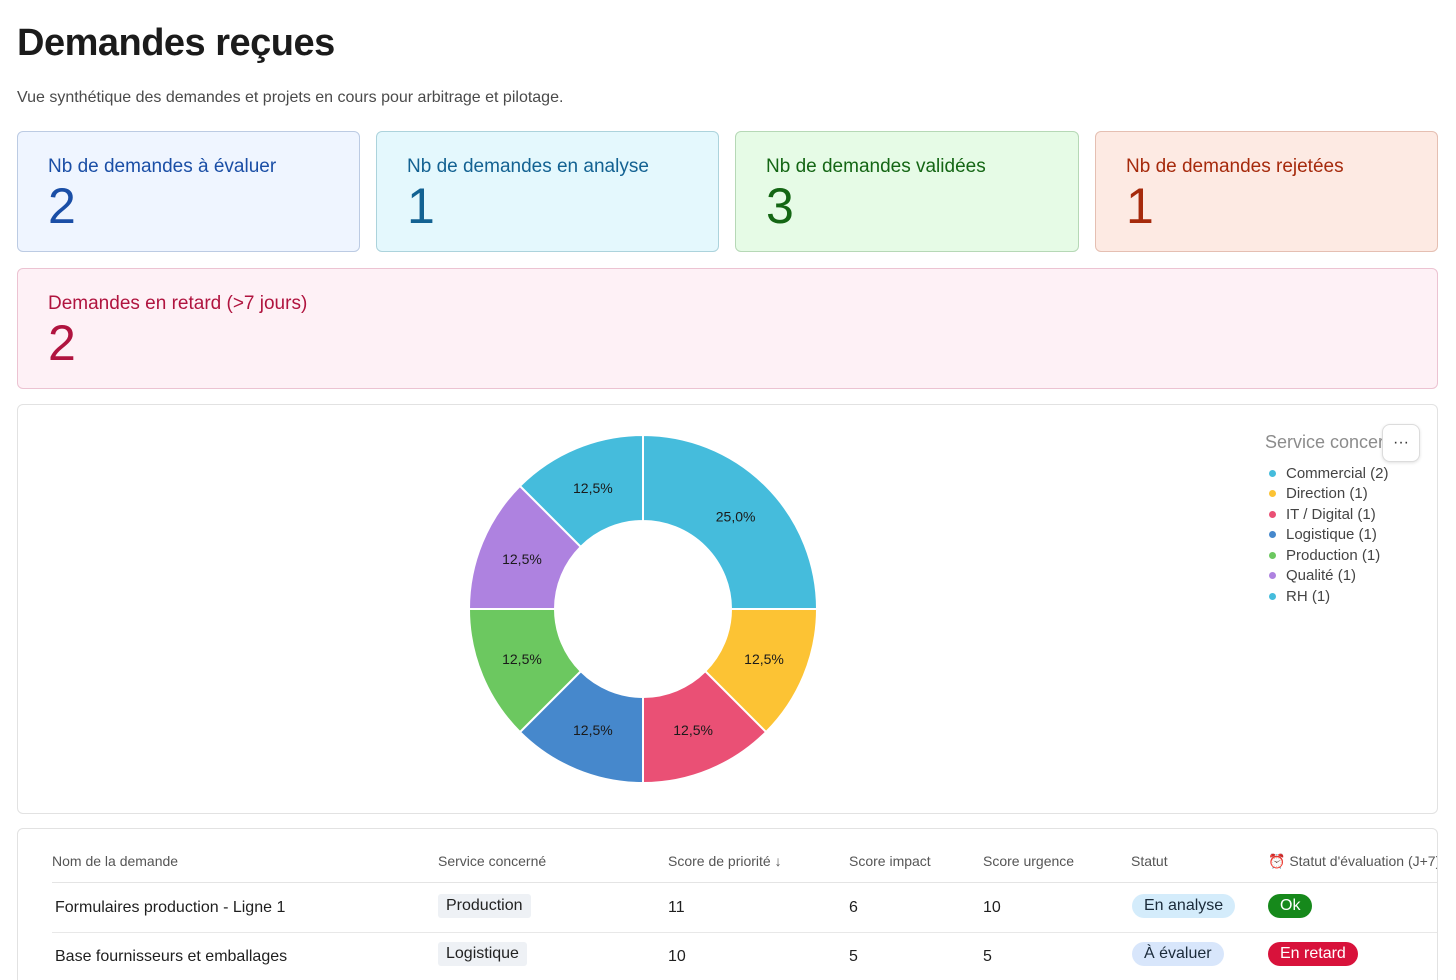 Image resolution: width=1456 pixels, height=980 pixels. I want to click on legend-label: Direction (1), so click(1327, 494).